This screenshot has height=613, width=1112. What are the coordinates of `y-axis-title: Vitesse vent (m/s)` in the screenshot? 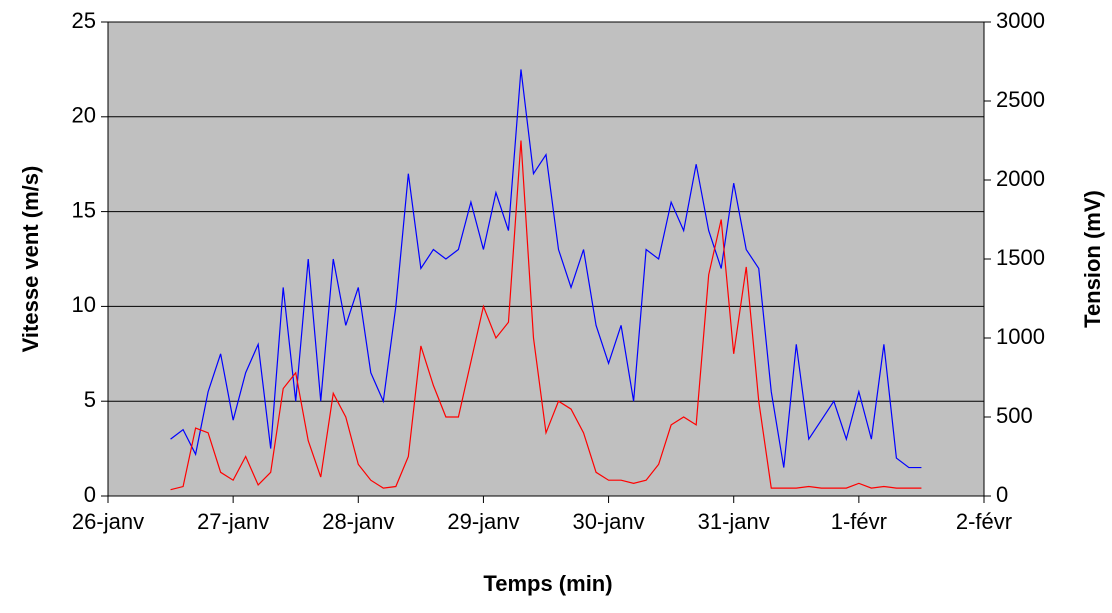 It's located at (30, 259).